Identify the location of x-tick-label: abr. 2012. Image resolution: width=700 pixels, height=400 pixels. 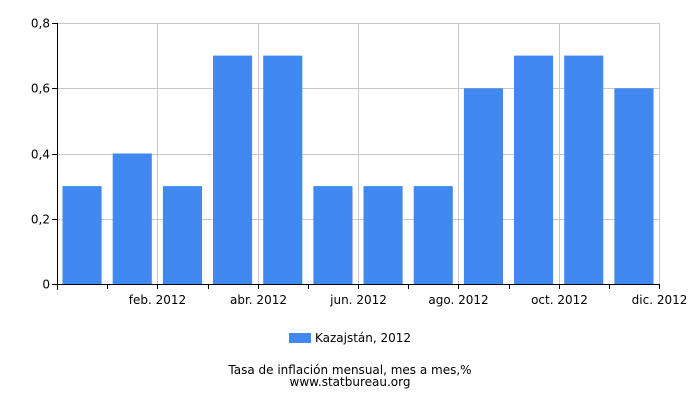
(258, 300).